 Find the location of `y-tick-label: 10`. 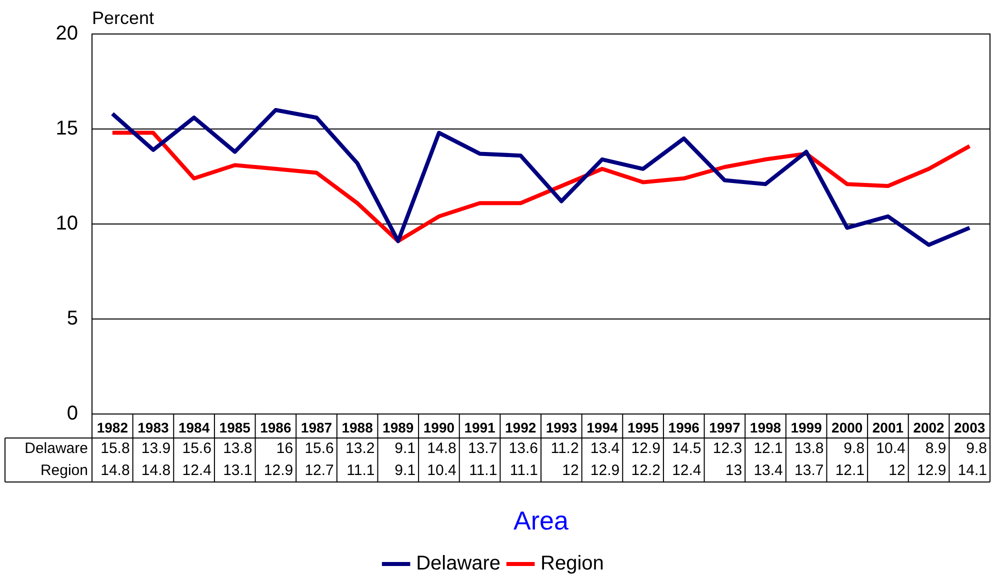

y-tick-label: 10 is located at coordinates (67, 223).